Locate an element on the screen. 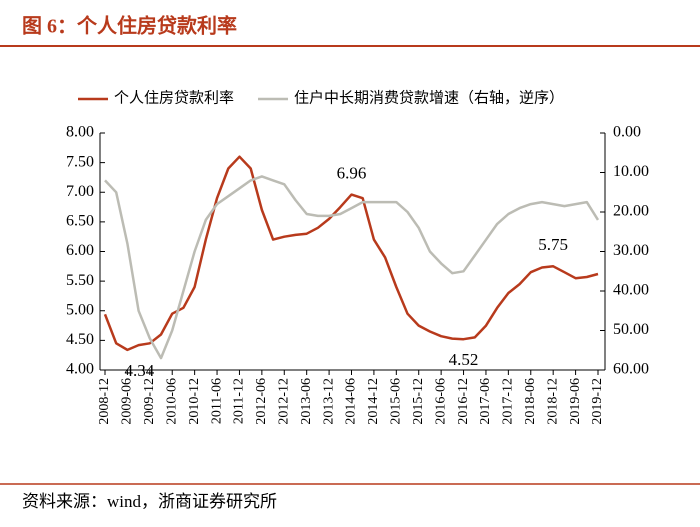  x-tick-label: 2013-12 is located at coordinates (328, 401).